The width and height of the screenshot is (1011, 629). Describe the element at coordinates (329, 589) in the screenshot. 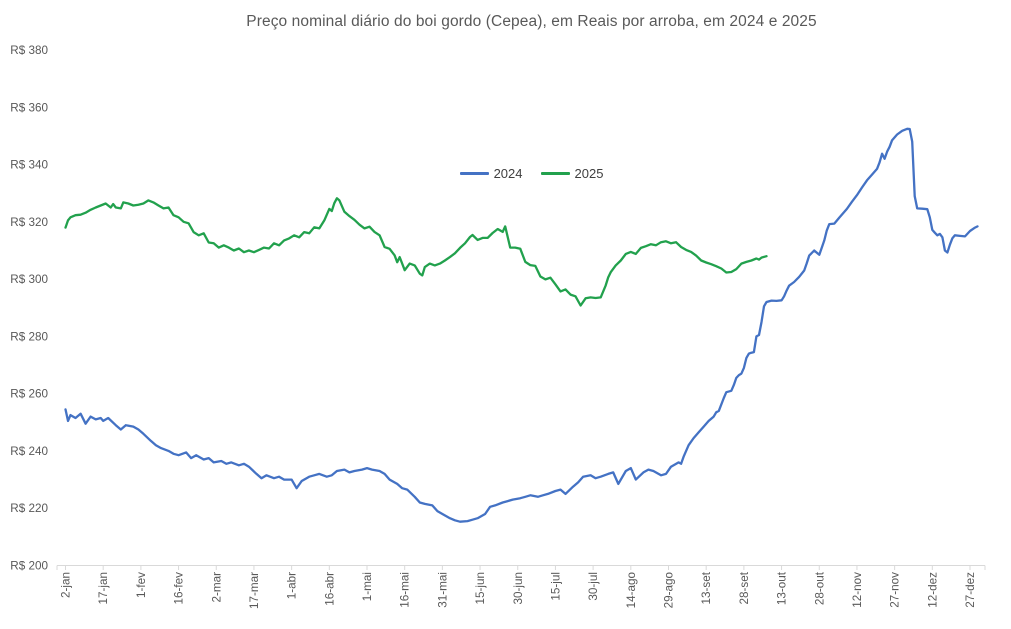

I see `x-axis-tick-label: 16-abr` at that location.